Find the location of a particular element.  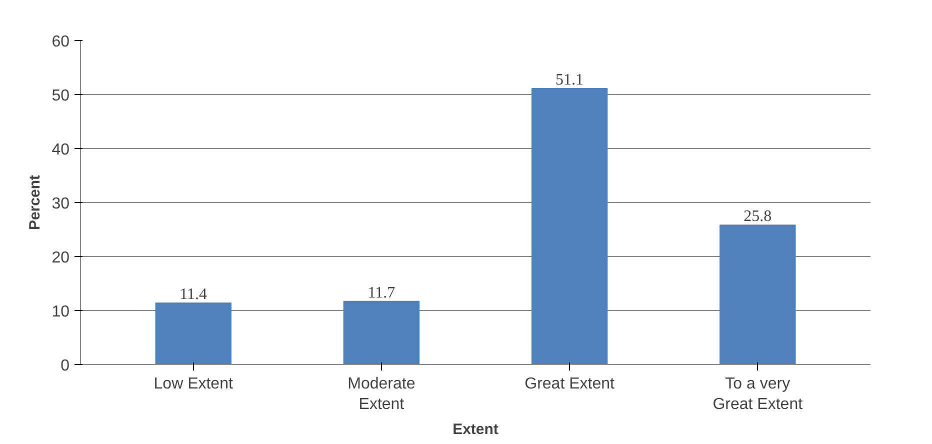

x-tick-label: Moderate Extent is located at coordinates (382, 394).